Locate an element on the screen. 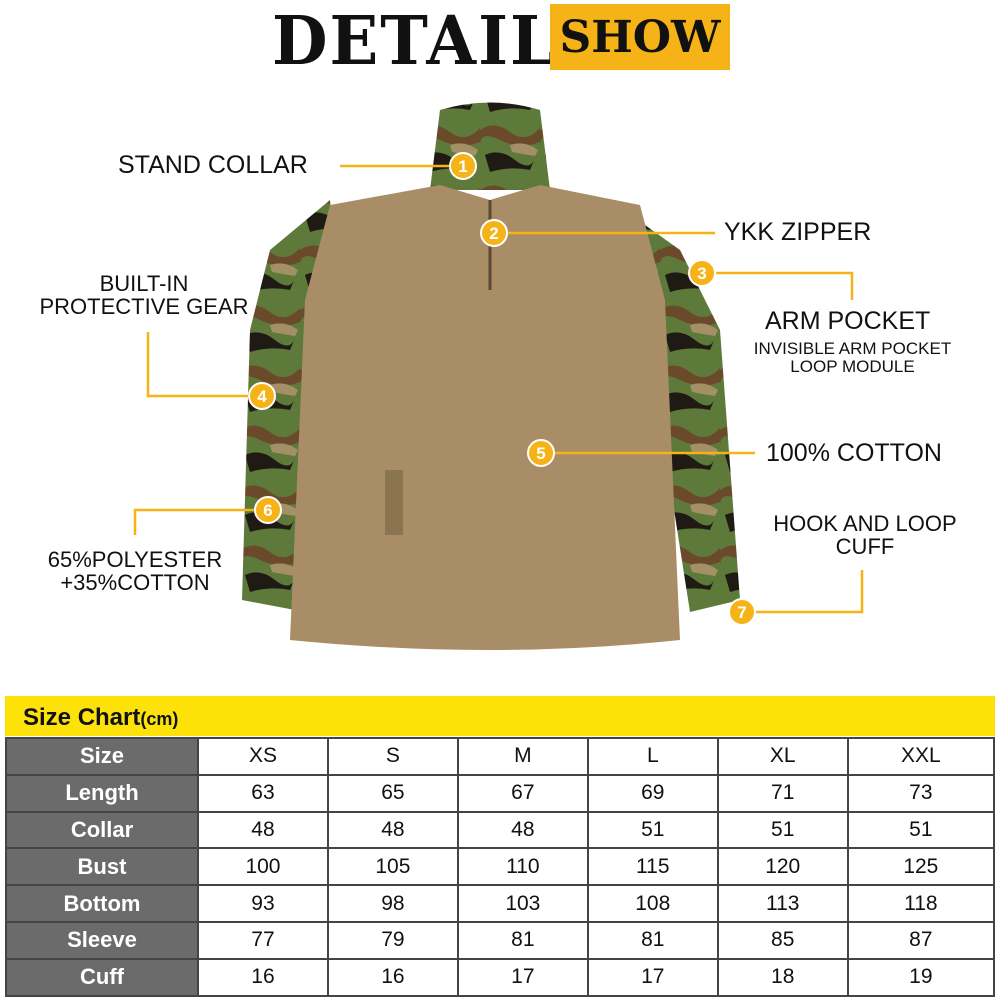  row-header: Length is located at coordinates (102, 793).